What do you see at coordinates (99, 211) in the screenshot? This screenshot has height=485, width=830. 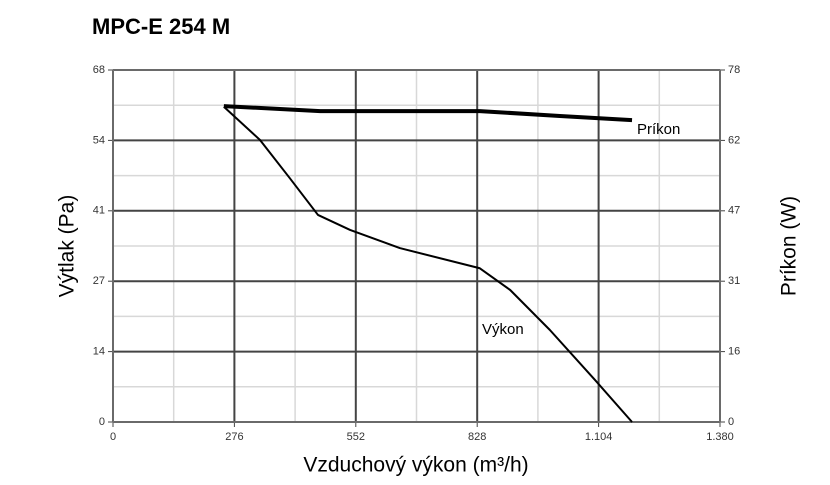 I see `y-tick-label: 41` at bounding box center [99, 211].